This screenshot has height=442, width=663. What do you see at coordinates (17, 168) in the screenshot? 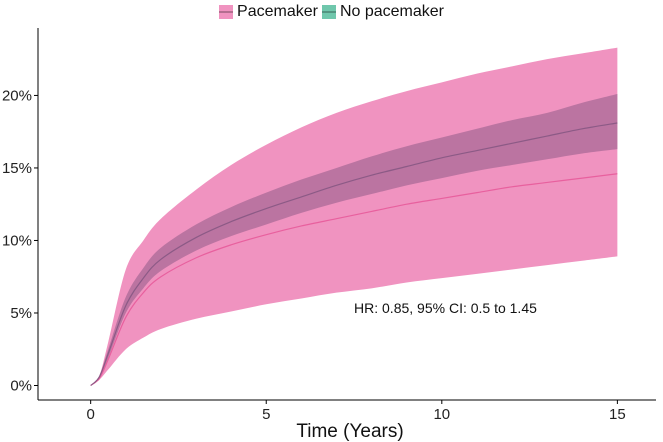
I see `y-tick-label: 15%` at bounding box center [17, 168].